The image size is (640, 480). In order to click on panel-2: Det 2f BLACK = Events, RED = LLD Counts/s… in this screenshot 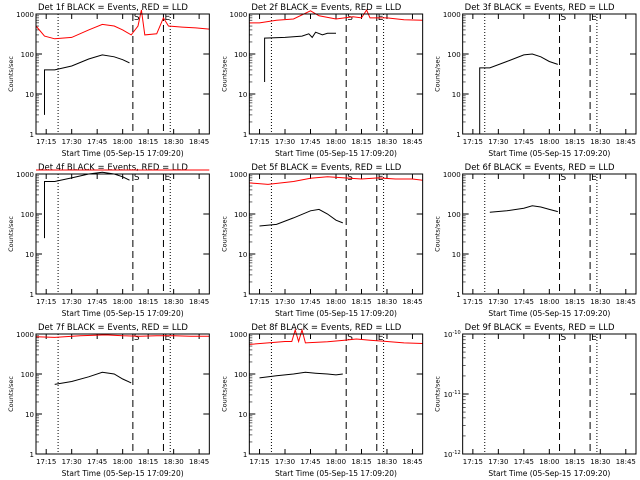, I will do `click(322, 80)`.